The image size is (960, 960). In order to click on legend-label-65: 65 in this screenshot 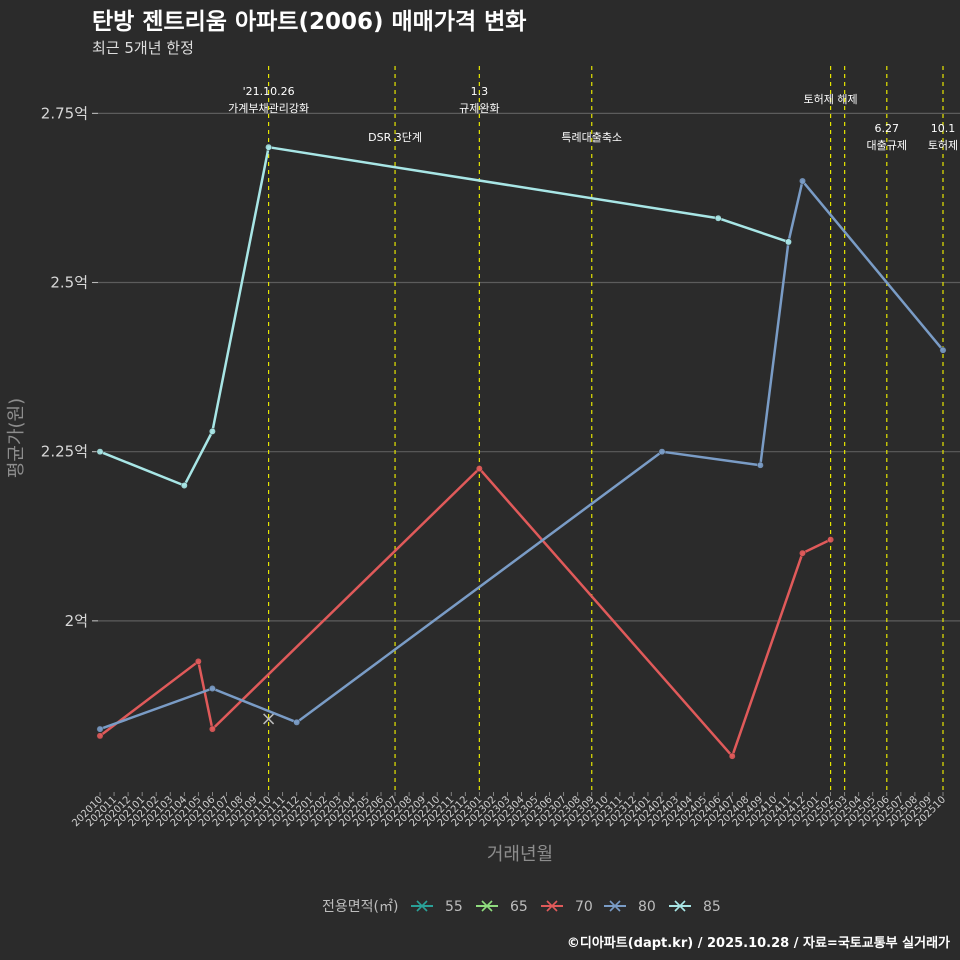, I will do `click(519, 907)`.